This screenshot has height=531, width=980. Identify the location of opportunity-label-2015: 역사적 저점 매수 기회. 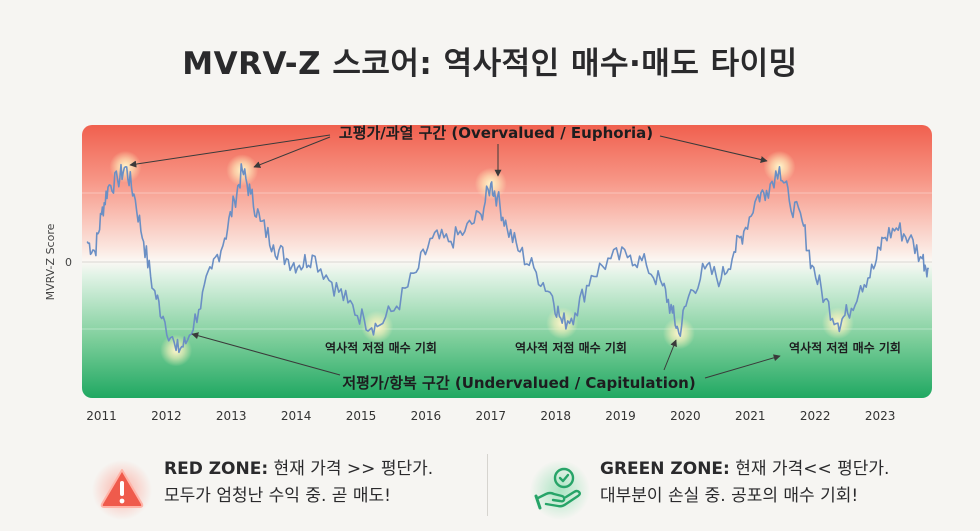
(381, 347).